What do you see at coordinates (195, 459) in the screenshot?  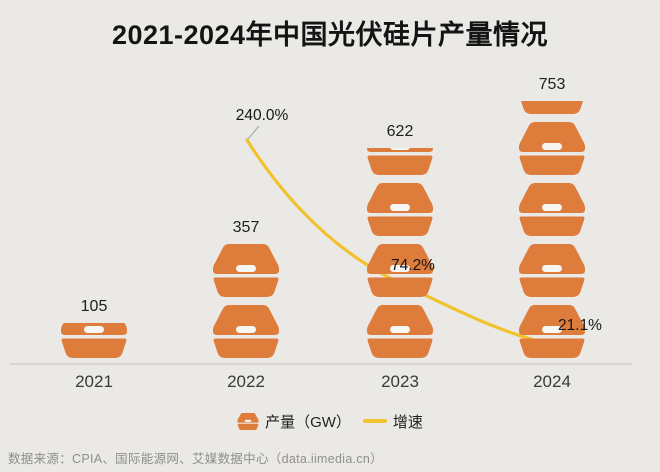 I see `data-source-note: 数据来源：CPIA、国际能源网、艾媒数据中心（data.iimedia.cn）` at bounding box center [195, 459].